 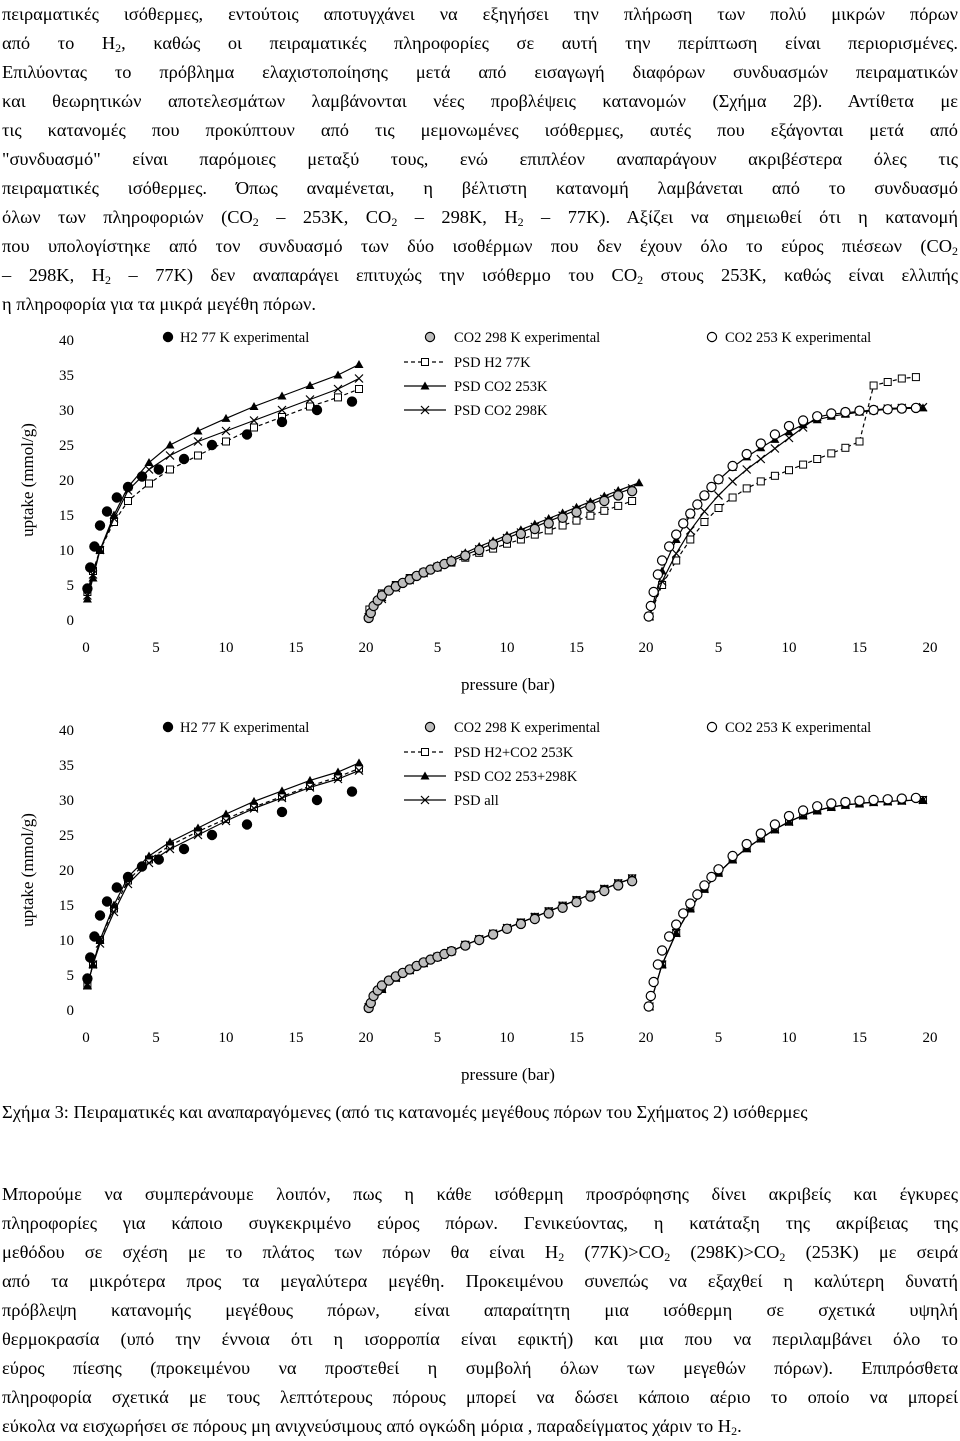 I want to click on x-tick-label: 20, so click(x=646, y=648).